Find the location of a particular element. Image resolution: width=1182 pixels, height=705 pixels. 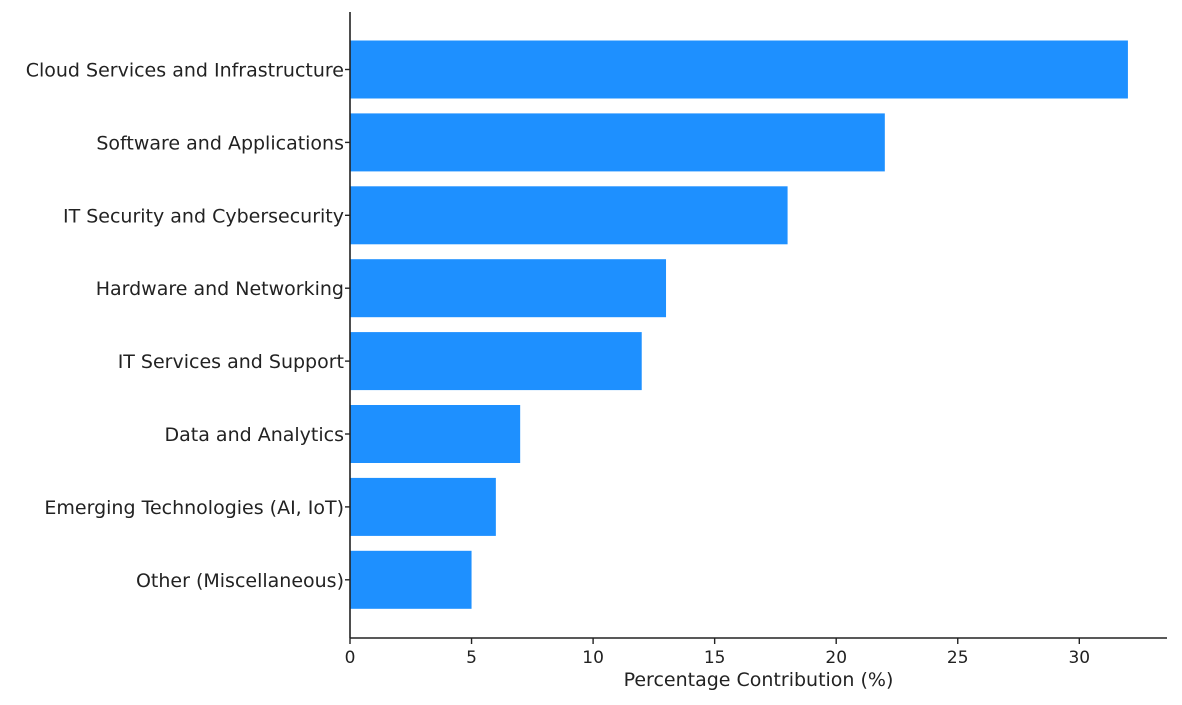

x-tick-label-2: 10 is located at coordinates (593, 658).